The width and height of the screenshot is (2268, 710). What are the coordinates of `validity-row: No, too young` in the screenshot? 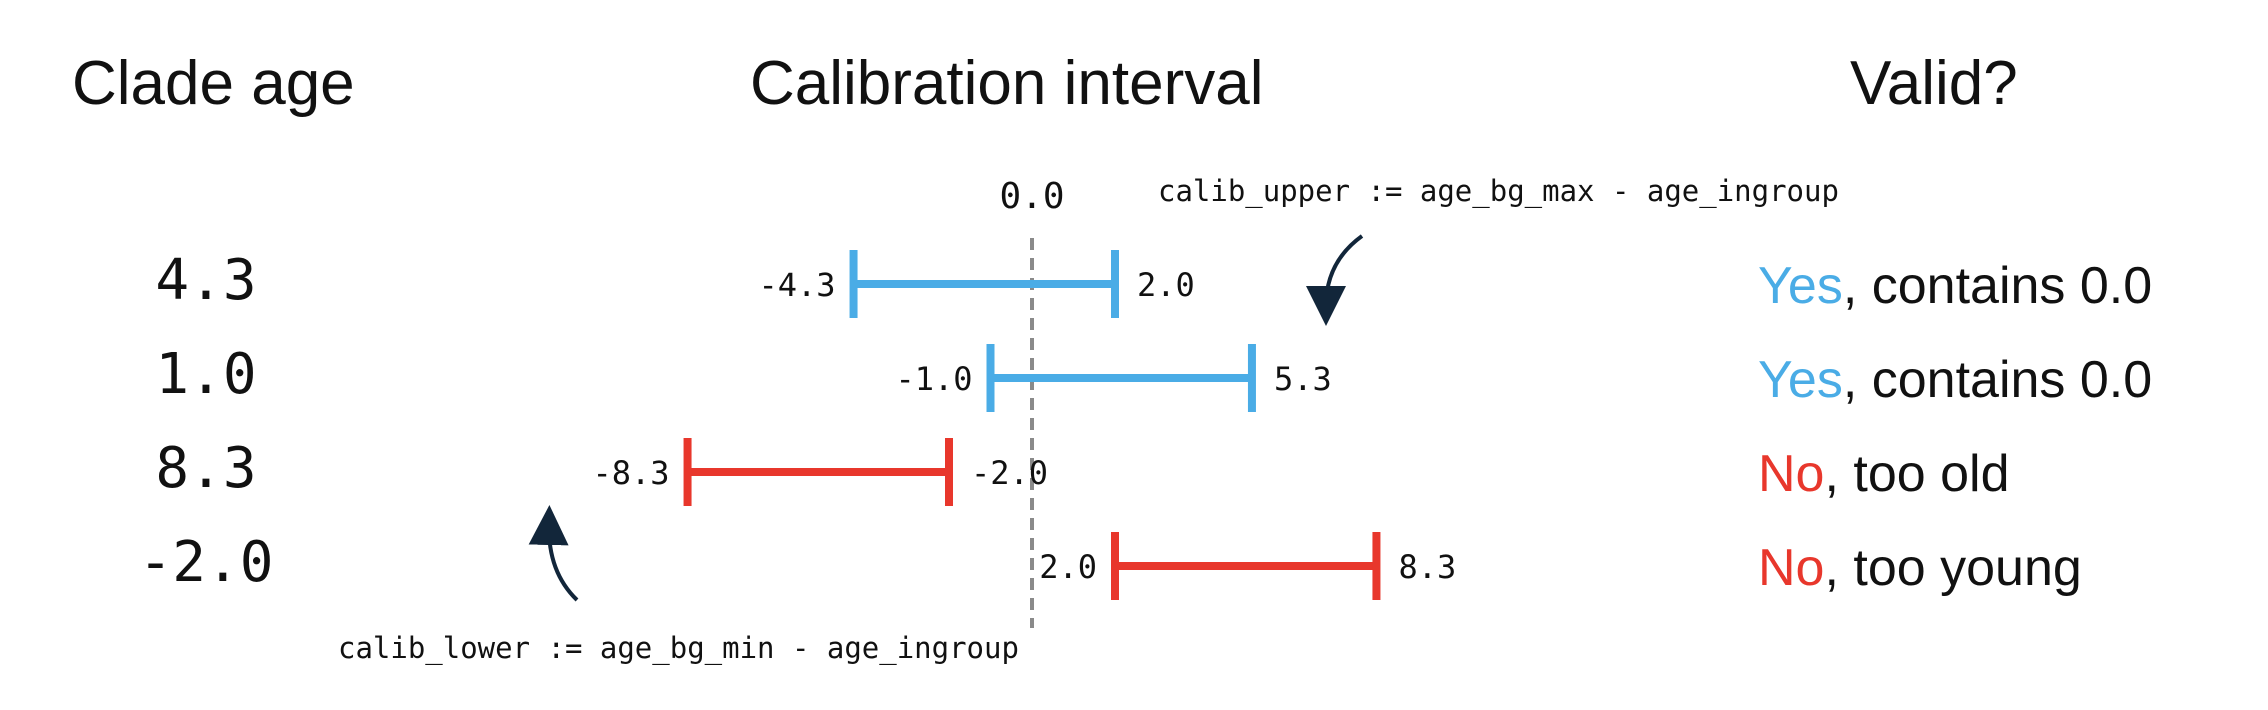 It's located at (1920, 568).